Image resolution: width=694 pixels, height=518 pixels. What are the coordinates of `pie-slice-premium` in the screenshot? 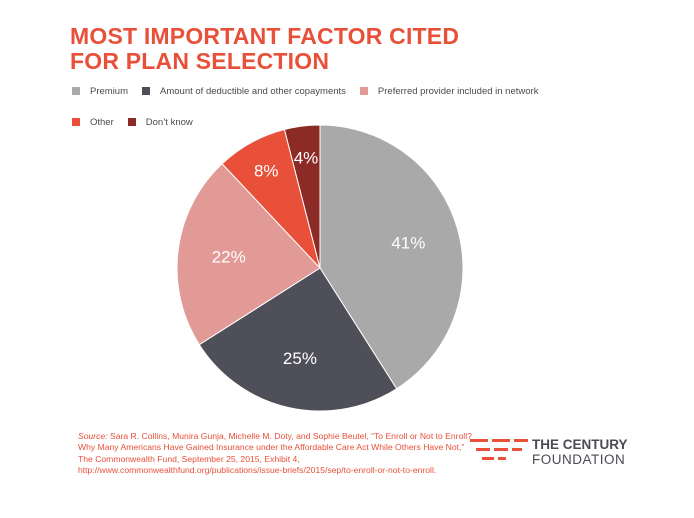 It's located at (391, 257).